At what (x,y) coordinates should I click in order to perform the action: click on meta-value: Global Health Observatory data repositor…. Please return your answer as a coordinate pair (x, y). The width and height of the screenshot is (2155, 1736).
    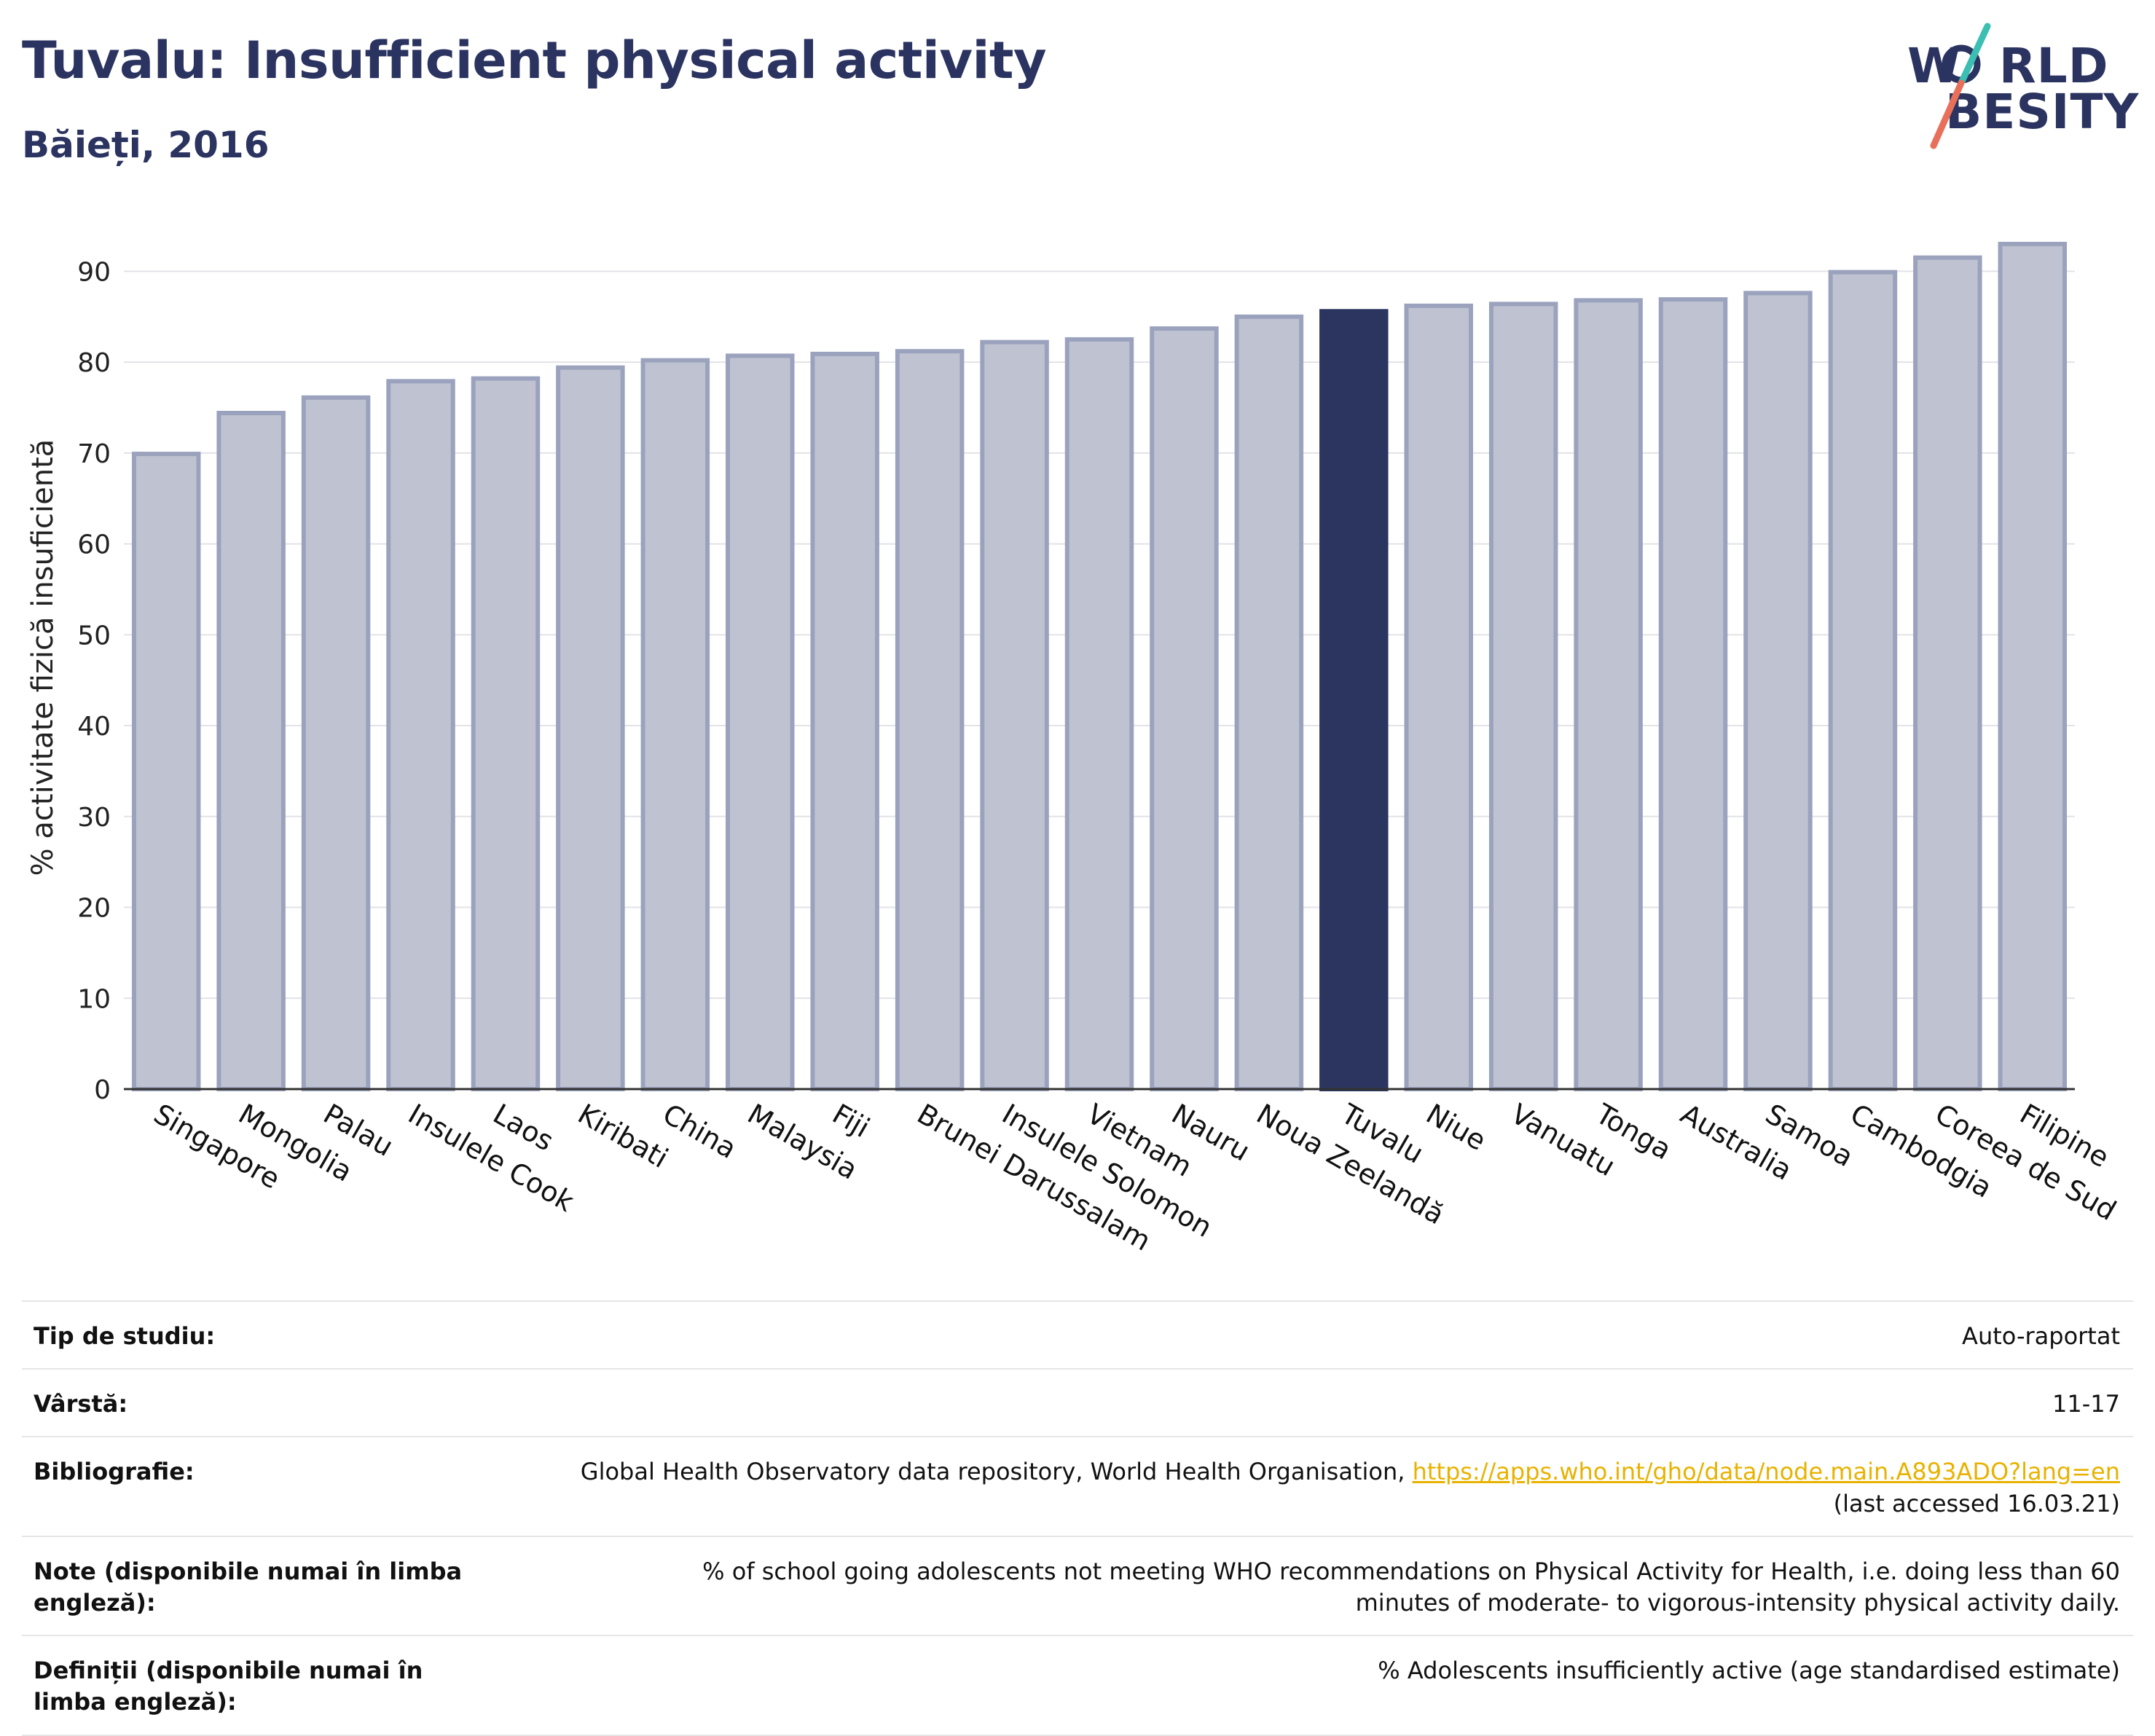
    Looking at the image, I should click on (1331, 1487).